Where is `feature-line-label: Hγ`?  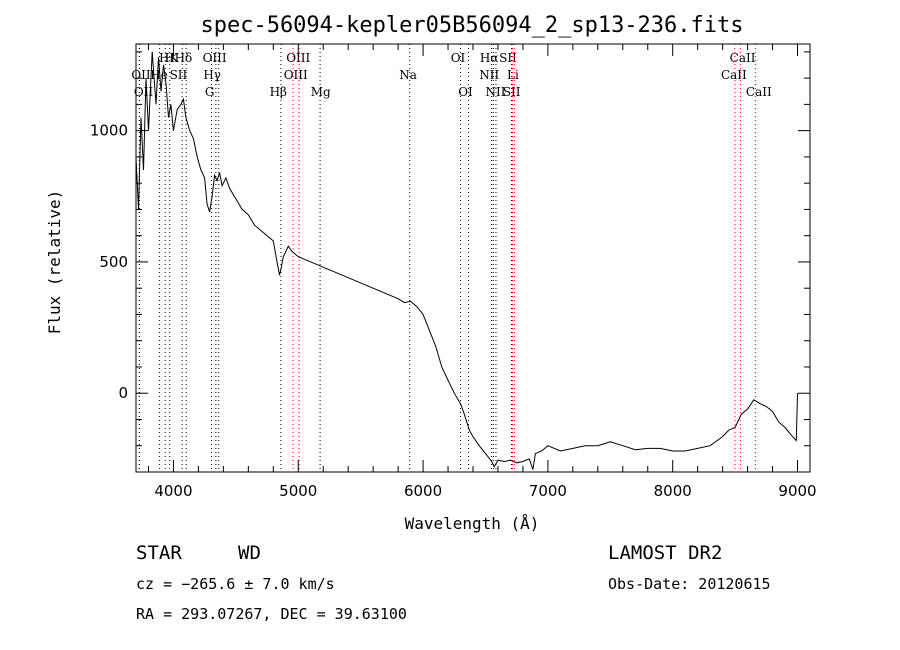 feature-line-label: Hγ is located at coordinates (212, 75).